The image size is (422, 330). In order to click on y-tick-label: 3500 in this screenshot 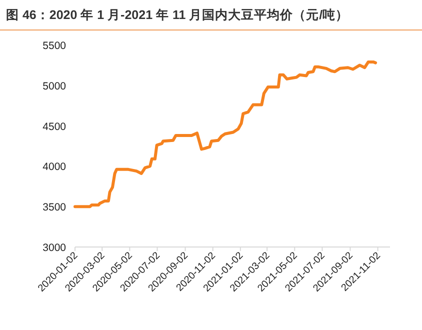, I will do `click(54, 208)`.